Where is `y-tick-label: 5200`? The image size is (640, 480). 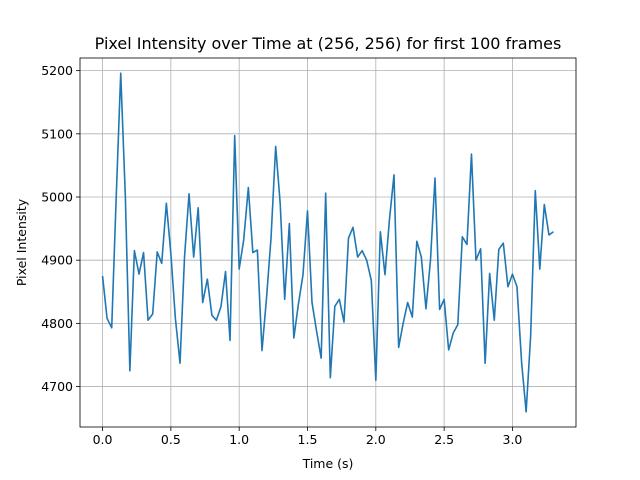
y-tick-label: 5200 is located at coordinates (57, 70).